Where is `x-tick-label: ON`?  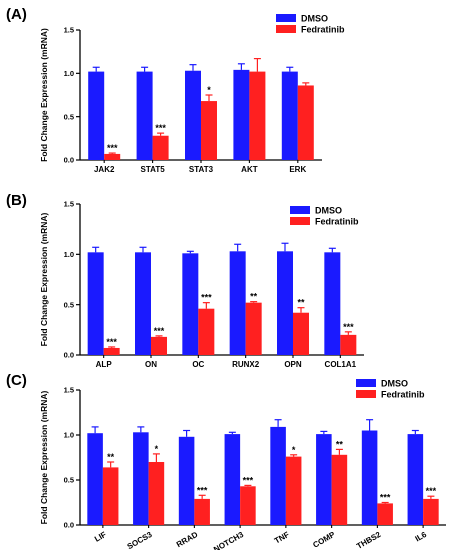
x-tick-label: ON is located at coordinates (151, 364).